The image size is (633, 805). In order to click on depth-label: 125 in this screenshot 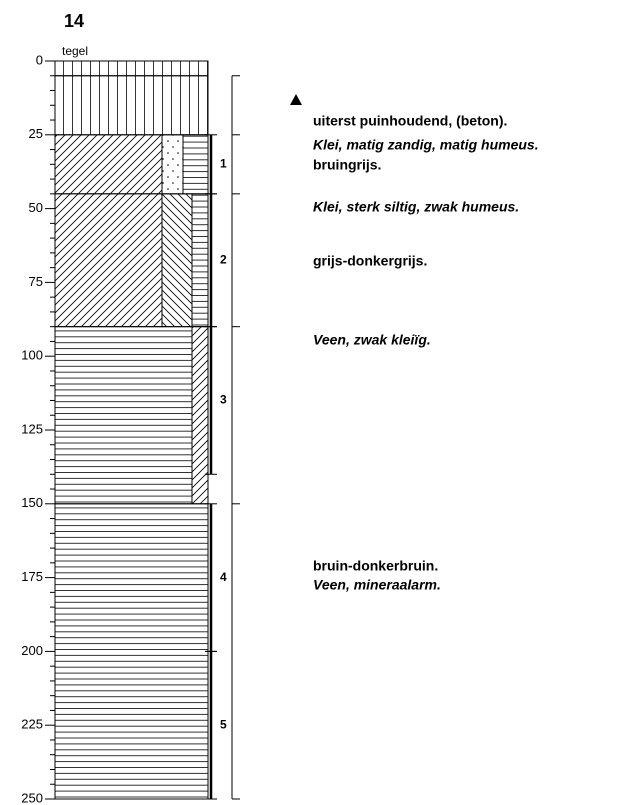, I will do `click(32, 428)`.